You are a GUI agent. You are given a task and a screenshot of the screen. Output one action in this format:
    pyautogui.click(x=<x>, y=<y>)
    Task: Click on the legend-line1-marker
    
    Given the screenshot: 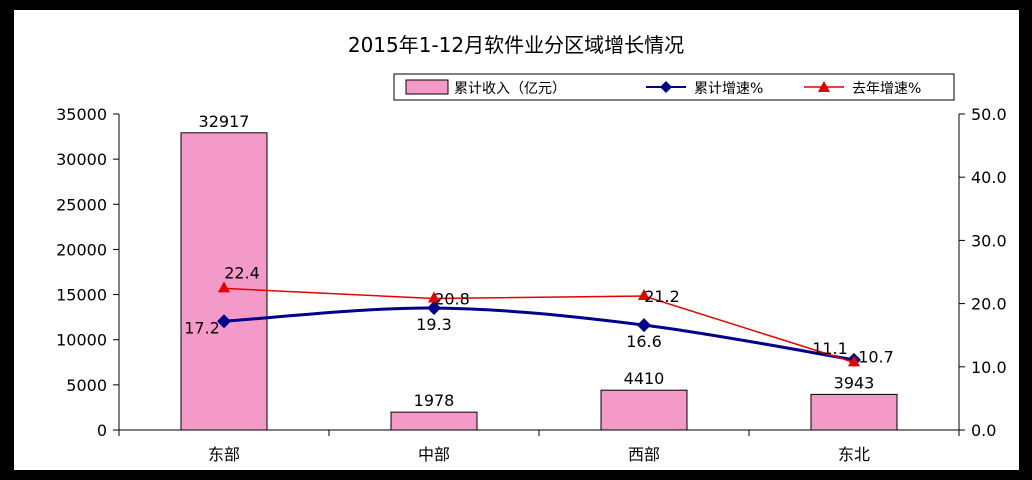 What is the action you would take?
    pyautogui.click(x=666, y=87)
    